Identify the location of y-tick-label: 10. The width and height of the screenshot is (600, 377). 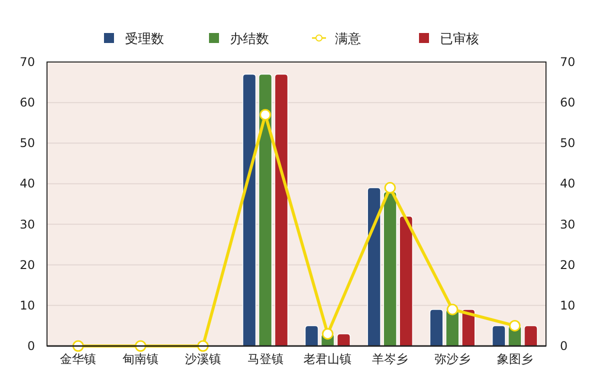
(27, 305).